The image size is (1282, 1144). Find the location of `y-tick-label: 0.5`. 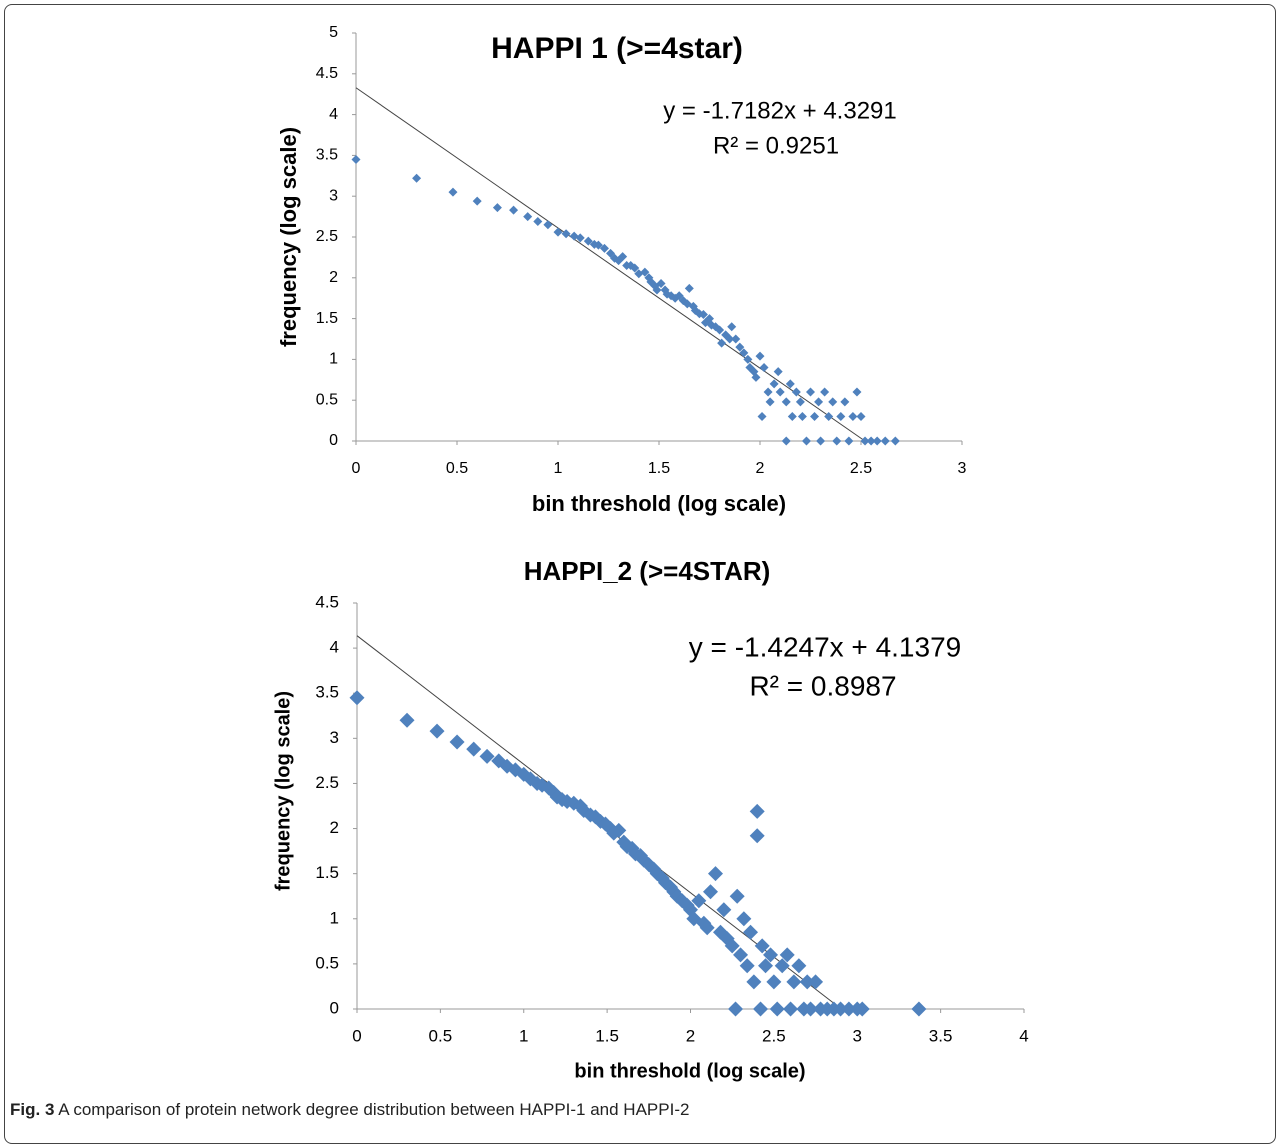

y-tick-label: 0.5 is located at coordinates (327, 399).